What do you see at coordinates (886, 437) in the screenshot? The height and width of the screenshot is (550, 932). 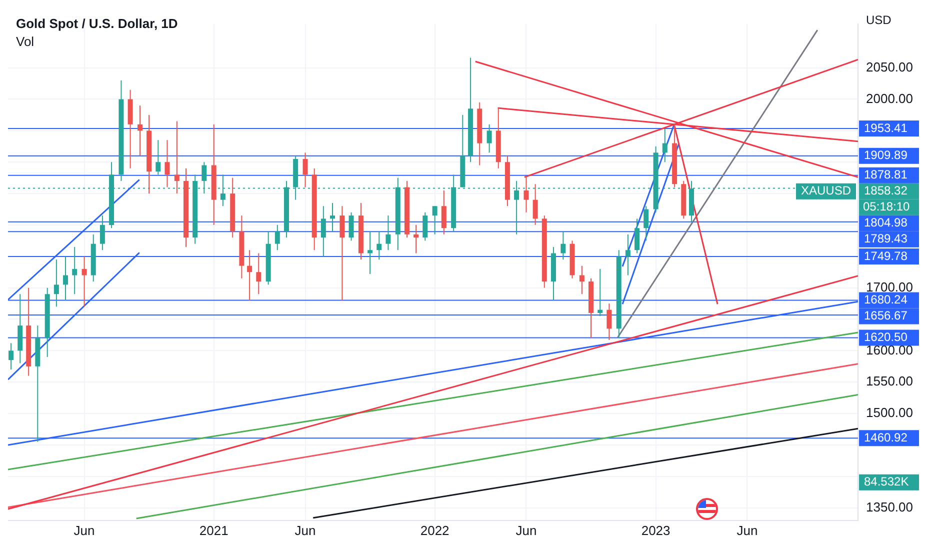 I see `ref-line-label: 1460.92` at bounding box center [886, 437].